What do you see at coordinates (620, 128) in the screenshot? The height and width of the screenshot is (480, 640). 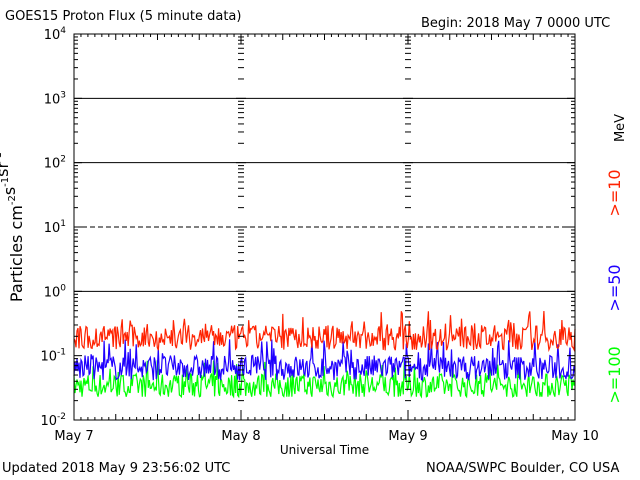 I see `legend-unit: MeV` at bounding box center [620, 128].